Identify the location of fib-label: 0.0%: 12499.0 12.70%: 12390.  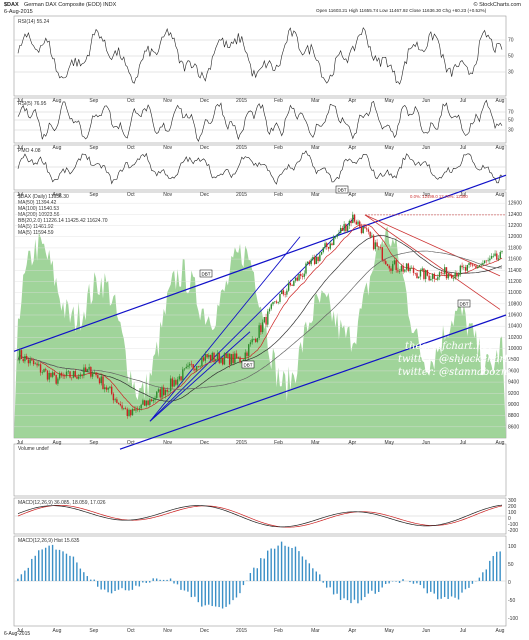
(439, 196).